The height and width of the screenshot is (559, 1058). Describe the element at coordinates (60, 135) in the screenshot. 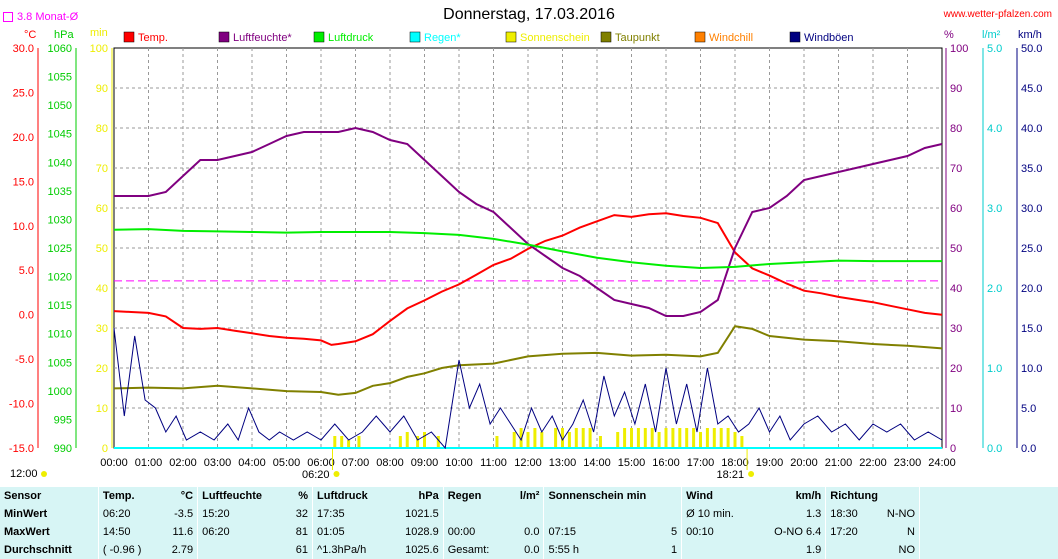

I see `axis-tick-label: 1045` at that location.